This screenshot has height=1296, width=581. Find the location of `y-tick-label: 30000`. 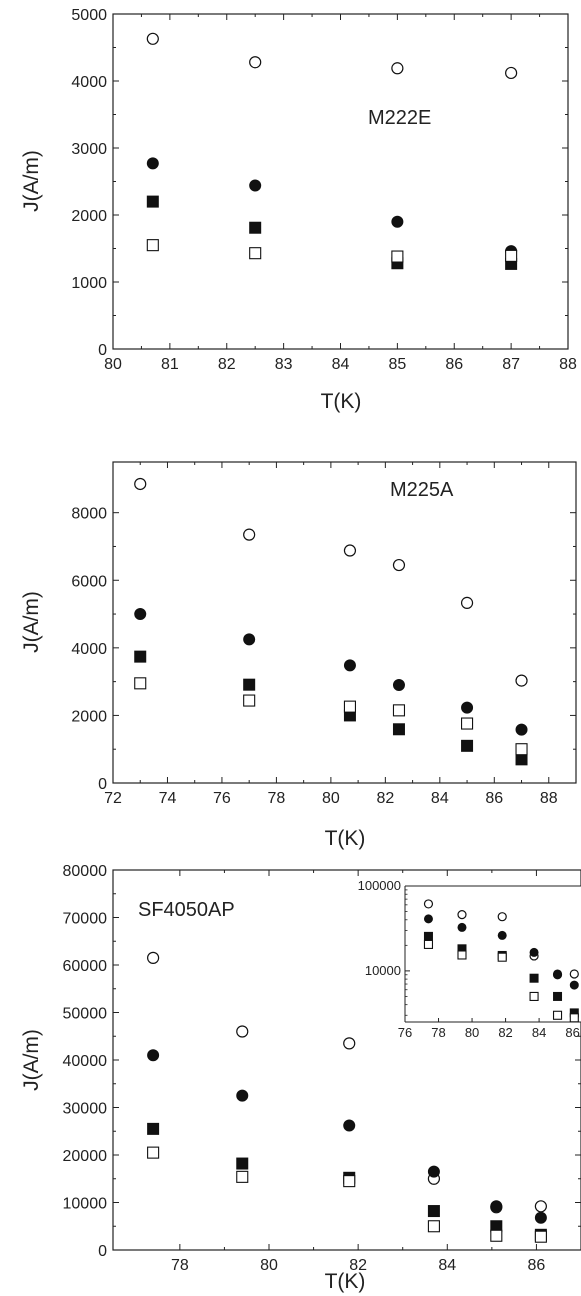

y-tick-label: 30000 is located at coordinates (85, 1109).